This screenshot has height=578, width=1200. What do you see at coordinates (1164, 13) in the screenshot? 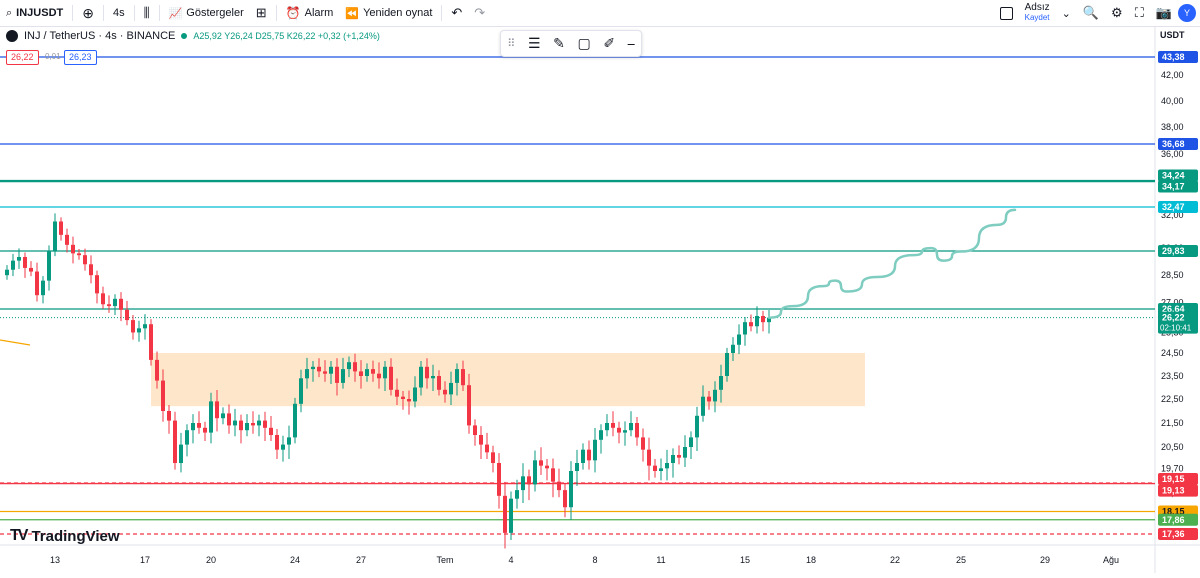
I see `snapshot-button: 📷` at bounding box center [1164, 13].